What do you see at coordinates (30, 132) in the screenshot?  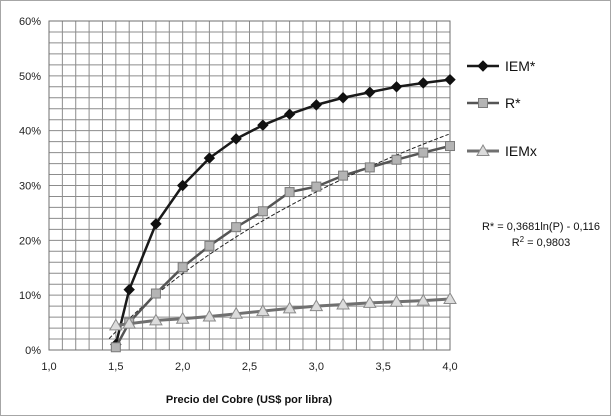 I see `y-tick-label: 40%` at bounding box center [30, 132].